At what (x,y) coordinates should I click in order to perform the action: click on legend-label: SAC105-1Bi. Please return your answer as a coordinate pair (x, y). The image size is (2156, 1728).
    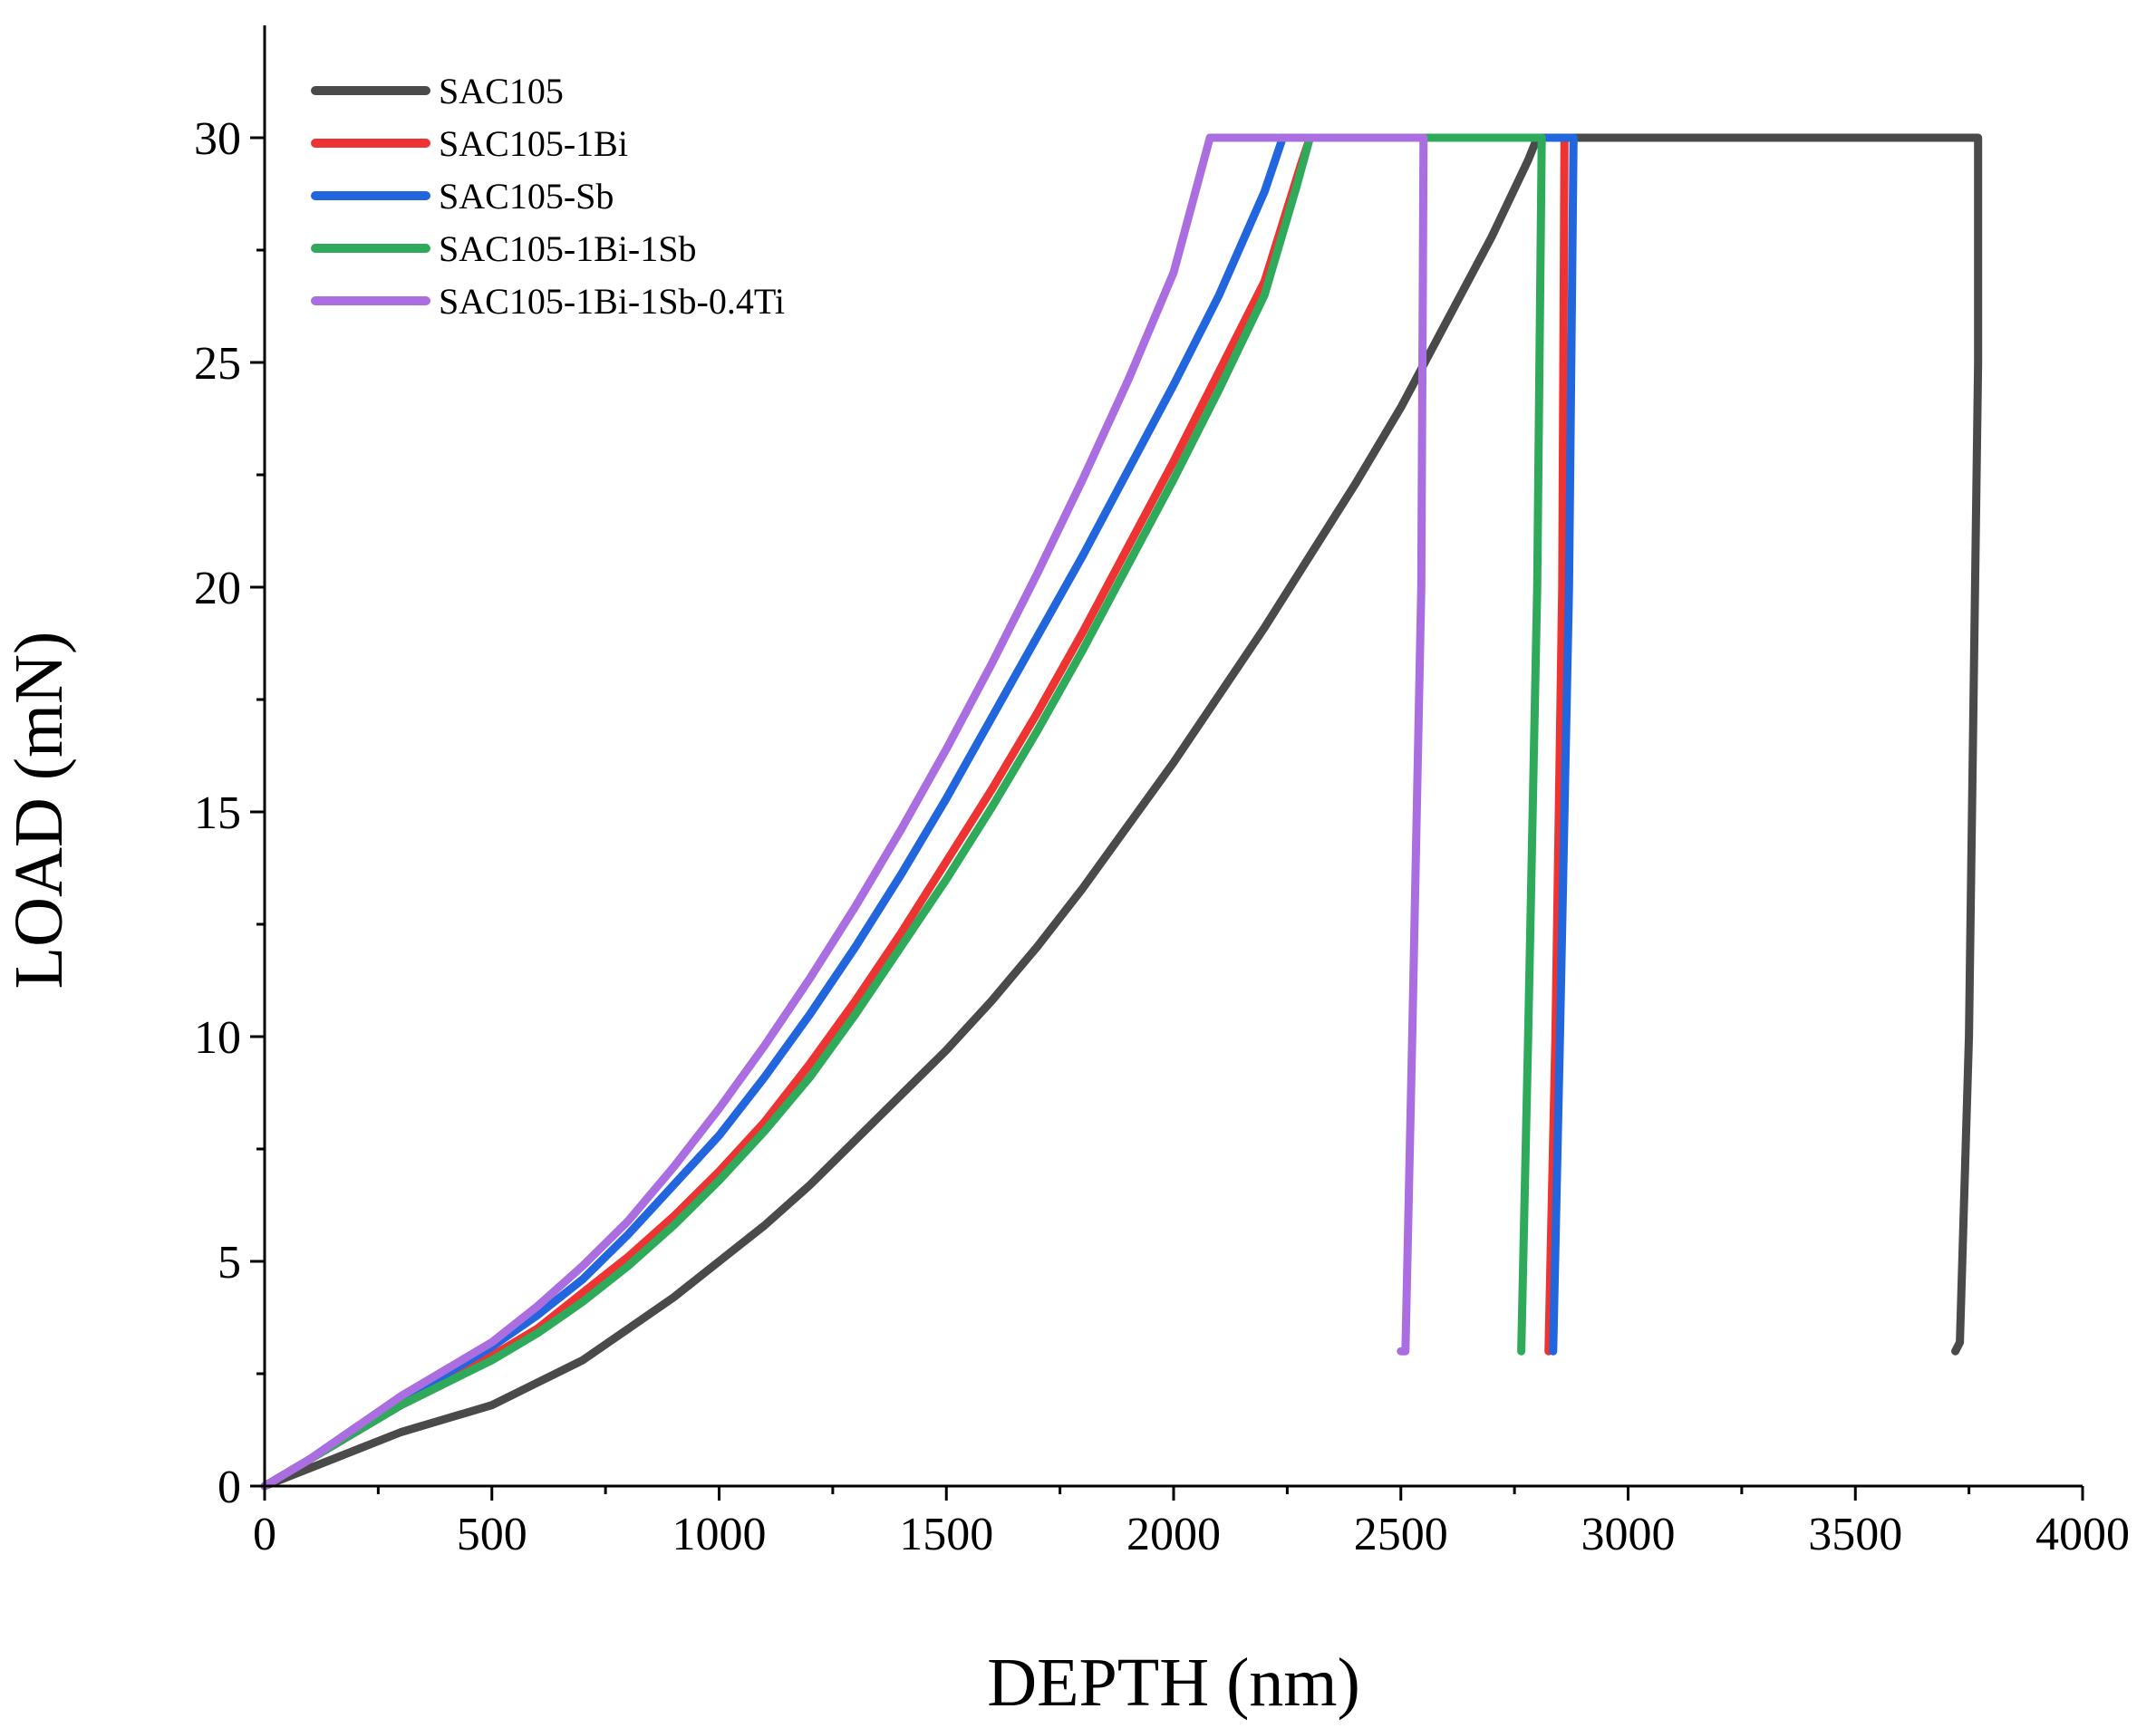
    Looking at the image, I should click on (533, 143).